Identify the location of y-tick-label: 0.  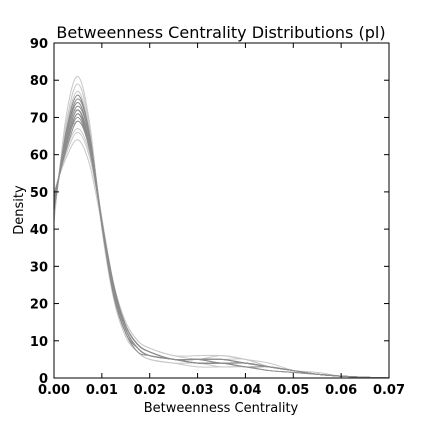
(43, 379).